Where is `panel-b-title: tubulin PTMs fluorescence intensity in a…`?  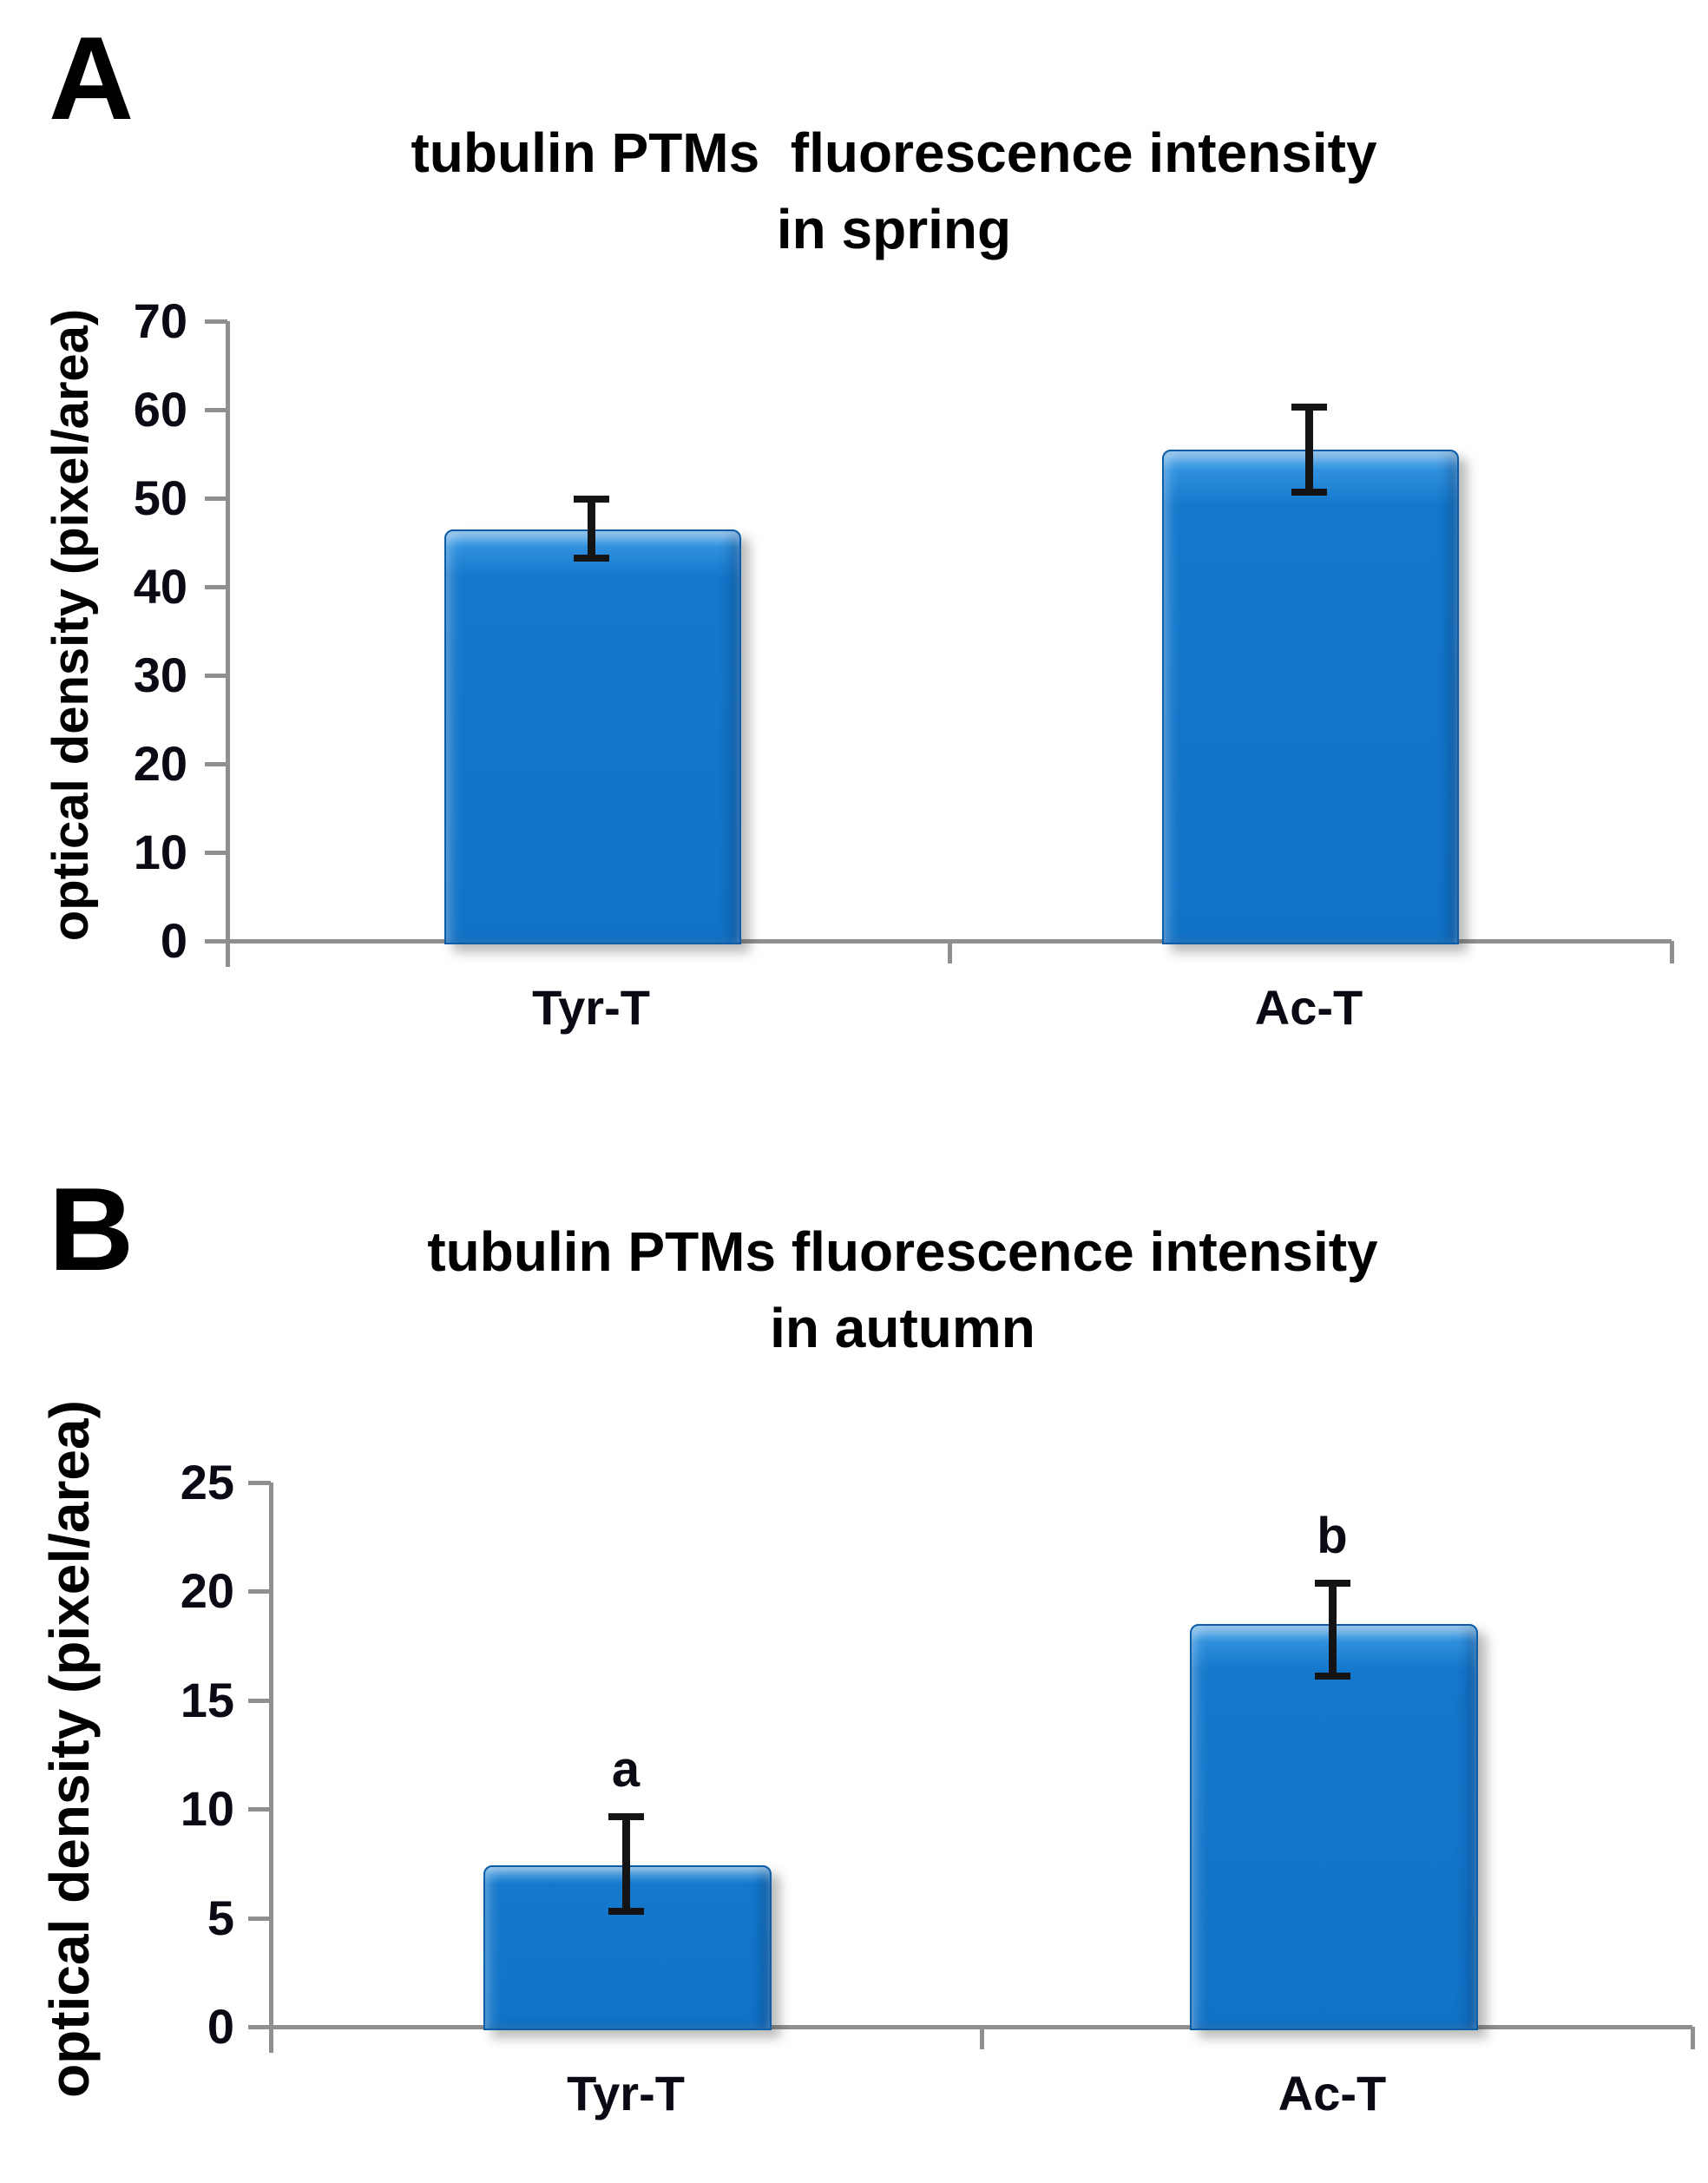
panel-b-title: tubulin PTMs fluorescence intensity in a… is located at coordinates (903, 1289).